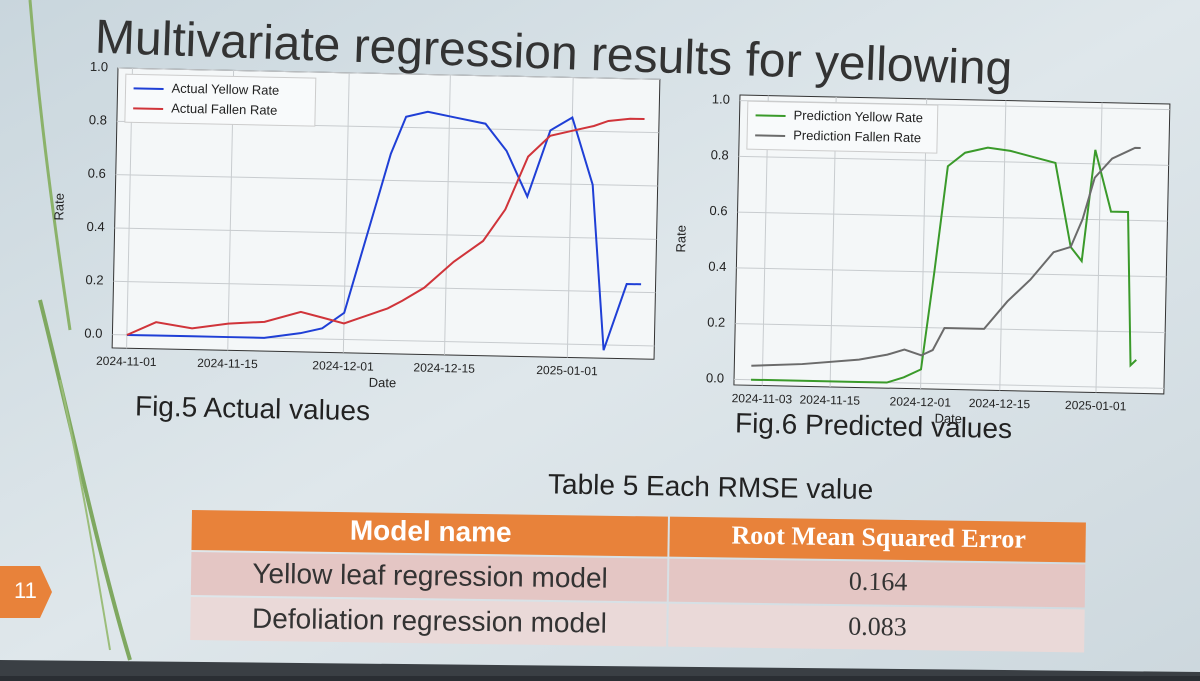 The image size is (1200, 681). I want to click on x-tick-label: 2024-11-03, so click(762, 398).